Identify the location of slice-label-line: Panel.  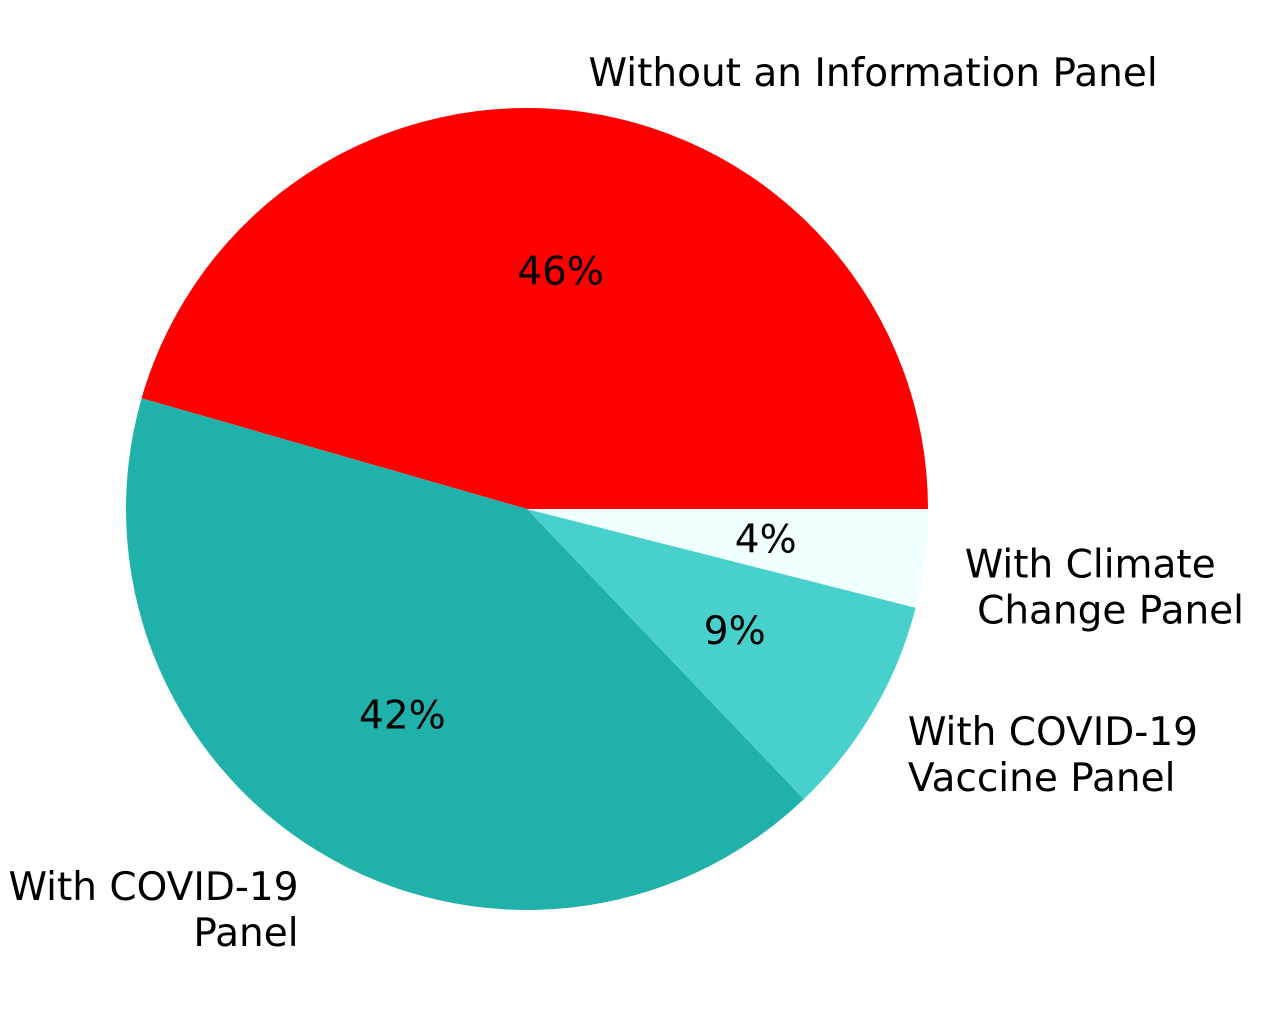
(245, 933).